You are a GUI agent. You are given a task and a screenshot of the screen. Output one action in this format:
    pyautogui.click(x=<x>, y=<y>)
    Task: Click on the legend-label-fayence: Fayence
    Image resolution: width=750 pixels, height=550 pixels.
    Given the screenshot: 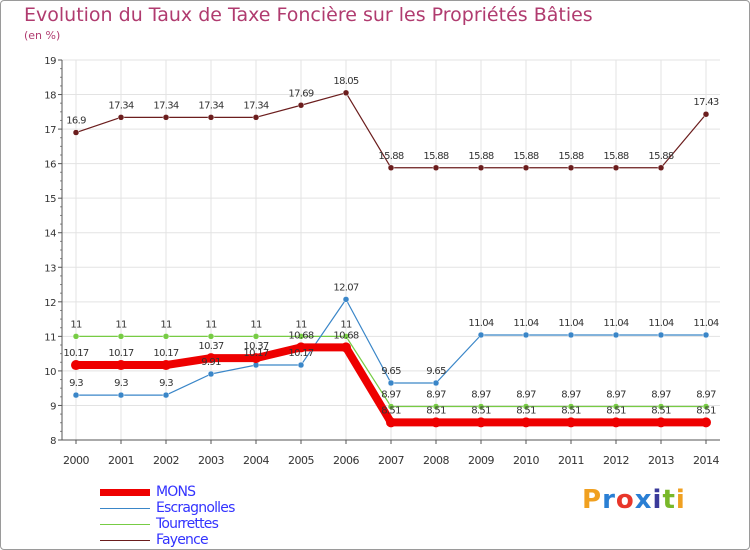 What is the action you would take?
    pyautogui.click(x=182, y=540)
    